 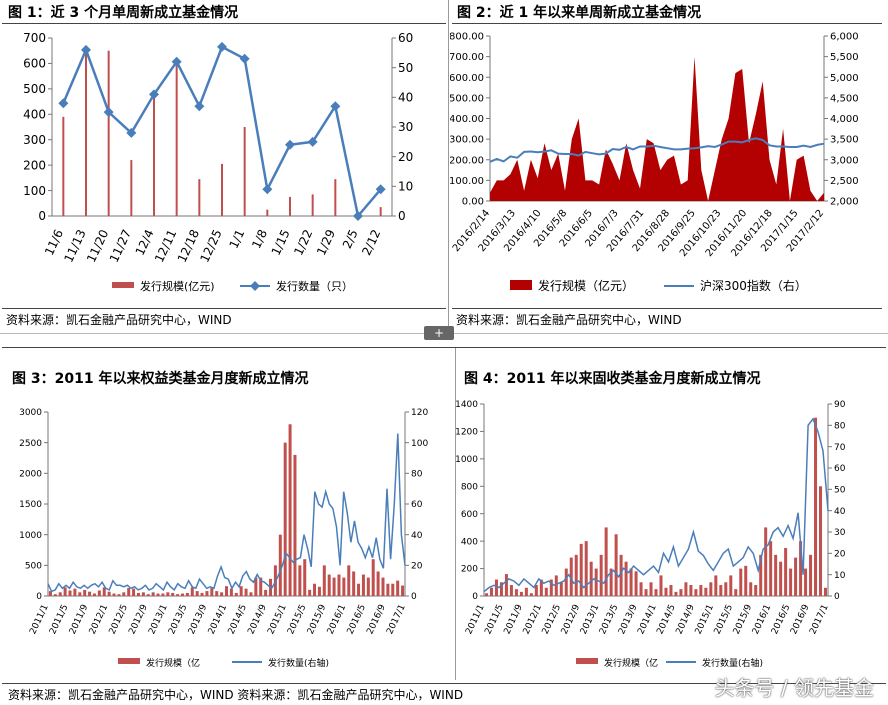 I want to click on y2-tick-label: 4,000, so click(x=844, y=119).